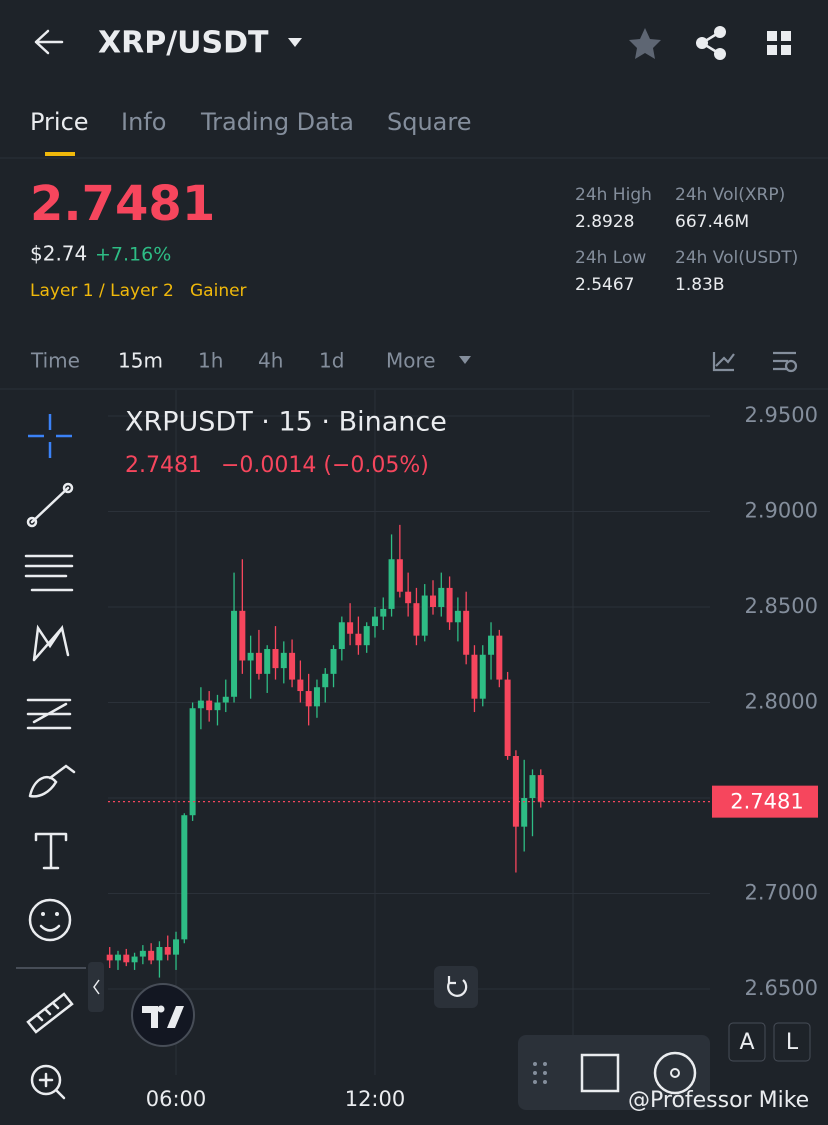  What do you see at coordinates (700, 285) in the screenshot?
I see `stat-value: 1.83B` at bounding box center [700, 285].